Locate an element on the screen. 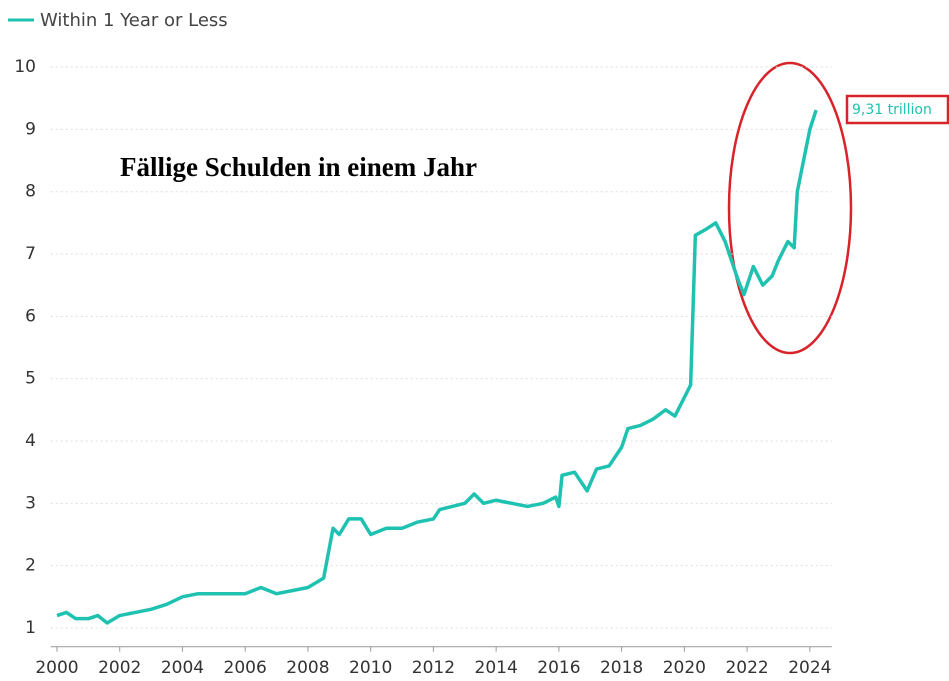 The height and width of the screenshot is (681, 949). x-tick-label: 2020 is located at coordinates (684, 668).